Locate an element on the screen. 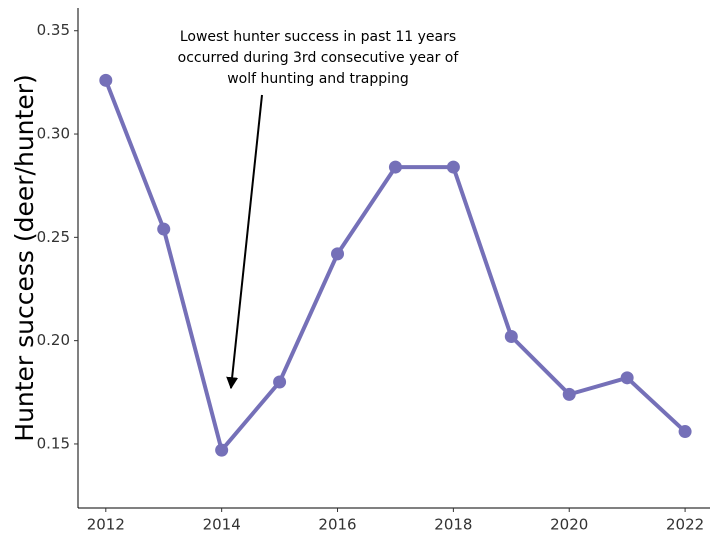 This screenshot has width=720, height=540. x-tick-label: 2016 is located at coordinates (337, 525).